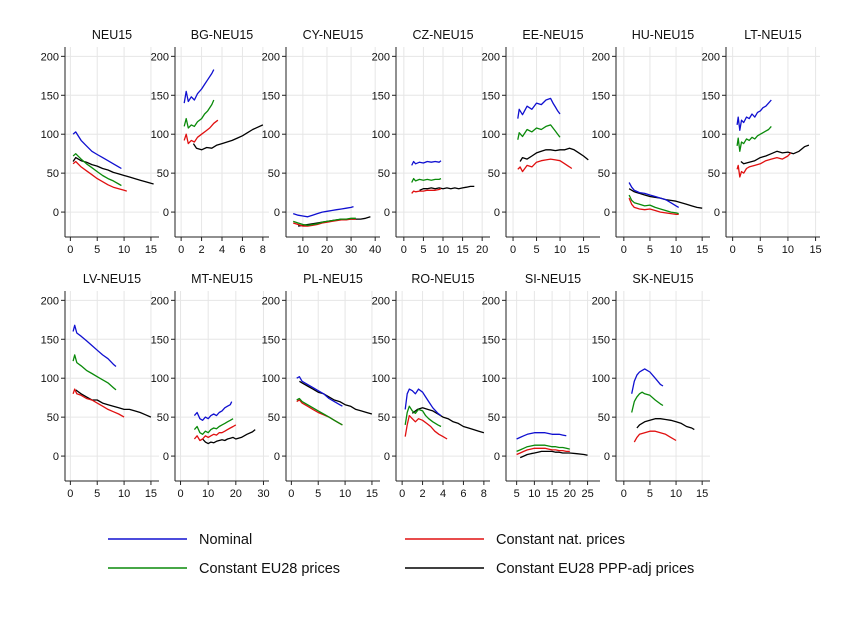 Image resolution: width=850 pixels, height=618 pixels. Describe the element at coordinates (333, 279) in the screenshot. I see `panel-title: PL-NEU15` at that location.